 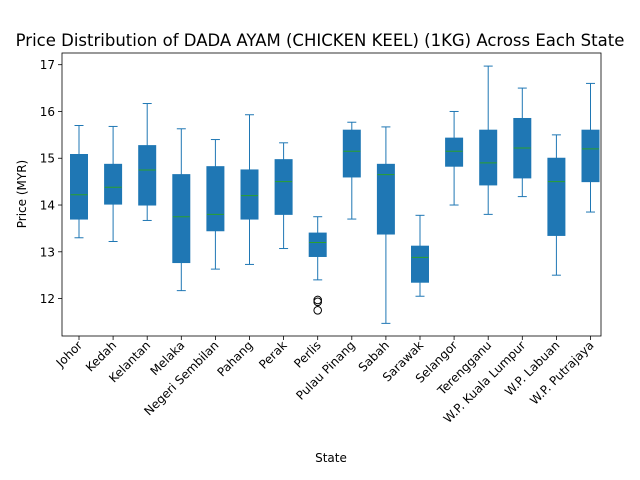 What do you see at coordinates (331, 458) in the screenshot?
I see `x-axis-label: State` at bounding box center [331, 458].